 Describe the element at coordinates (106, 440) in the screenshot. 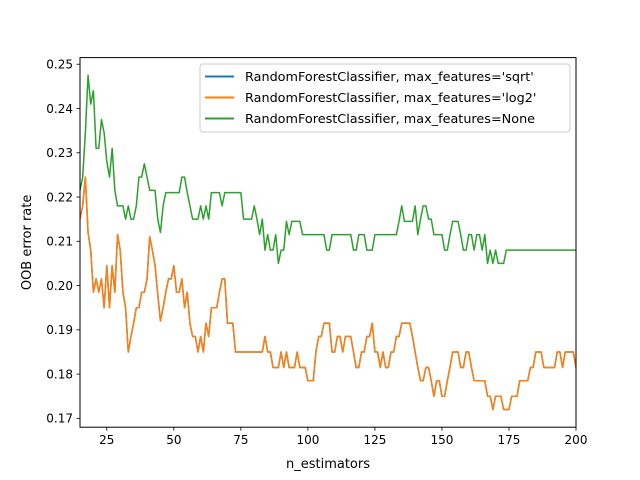

I see `x-tick-label: 25` at that location.